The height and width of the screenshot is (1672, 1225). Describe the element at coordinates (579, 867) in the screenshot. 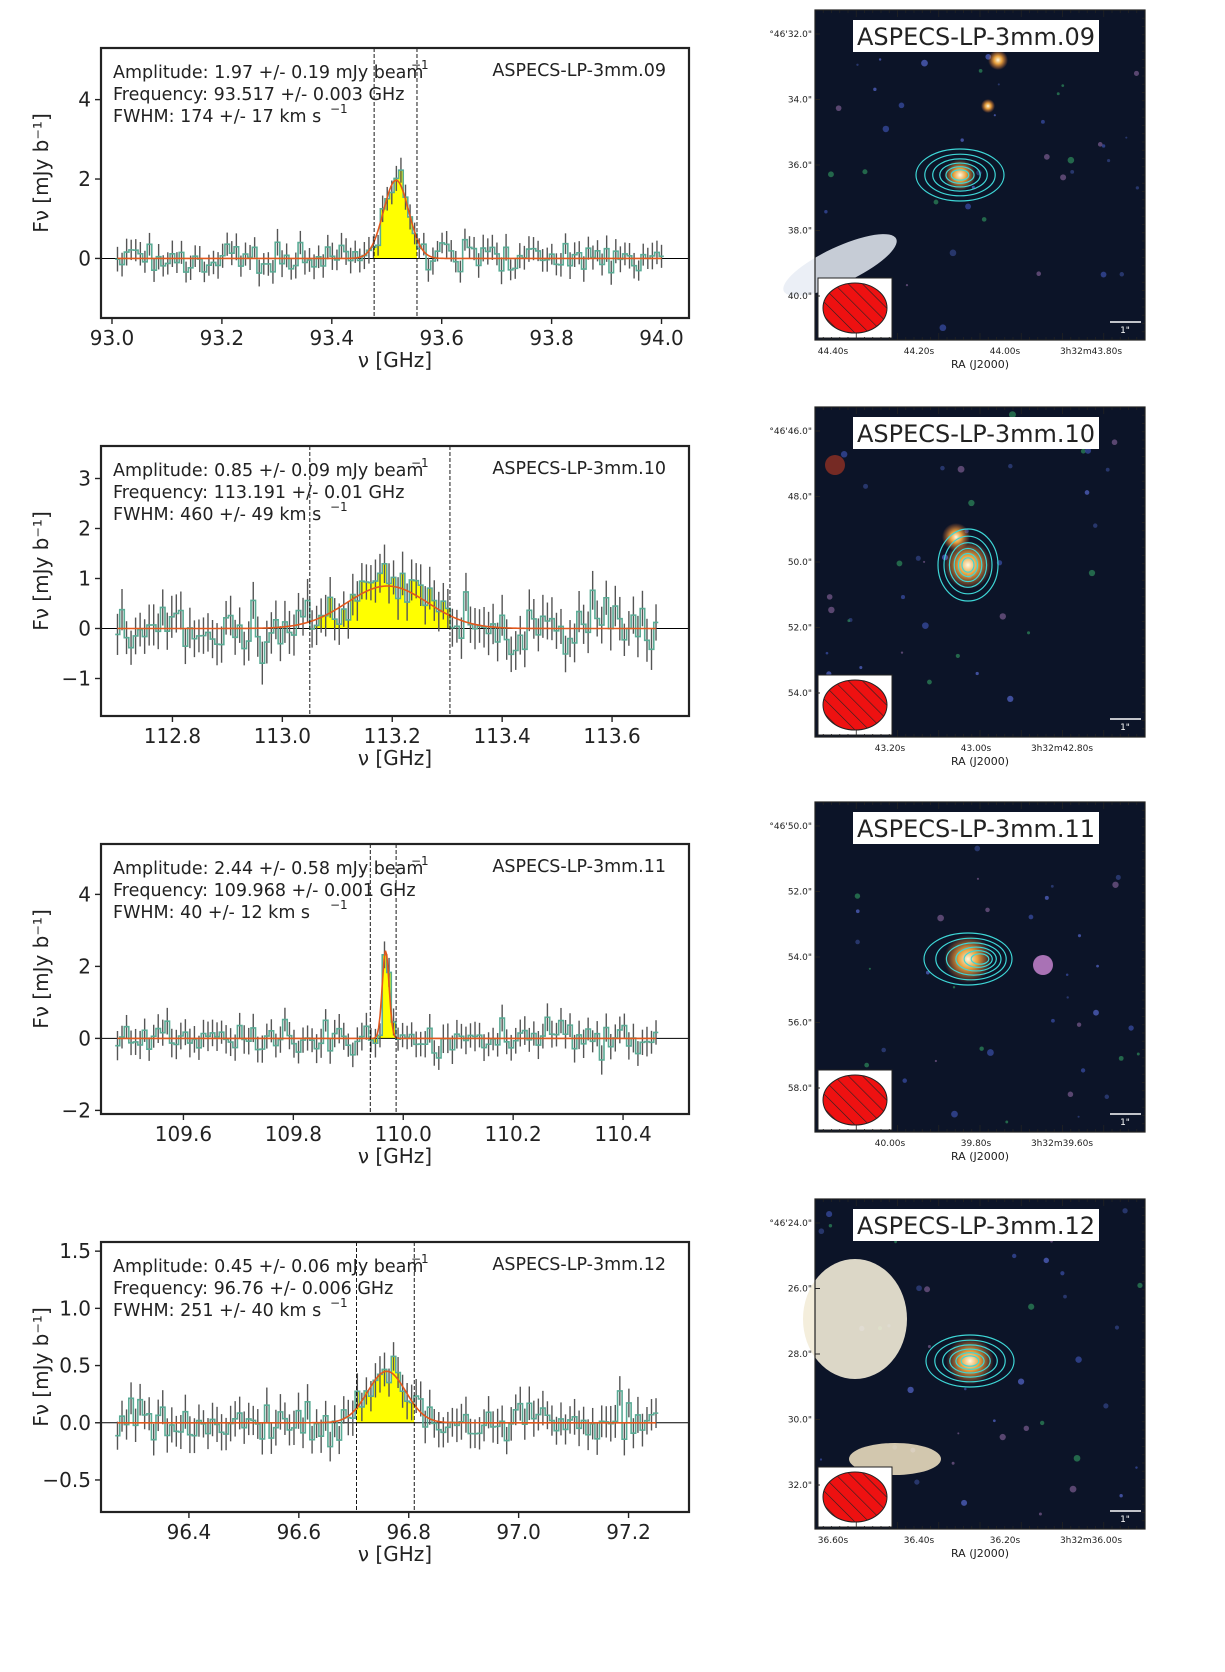

I see `source-name: ASPECS-LP-3mm.11` at that location.